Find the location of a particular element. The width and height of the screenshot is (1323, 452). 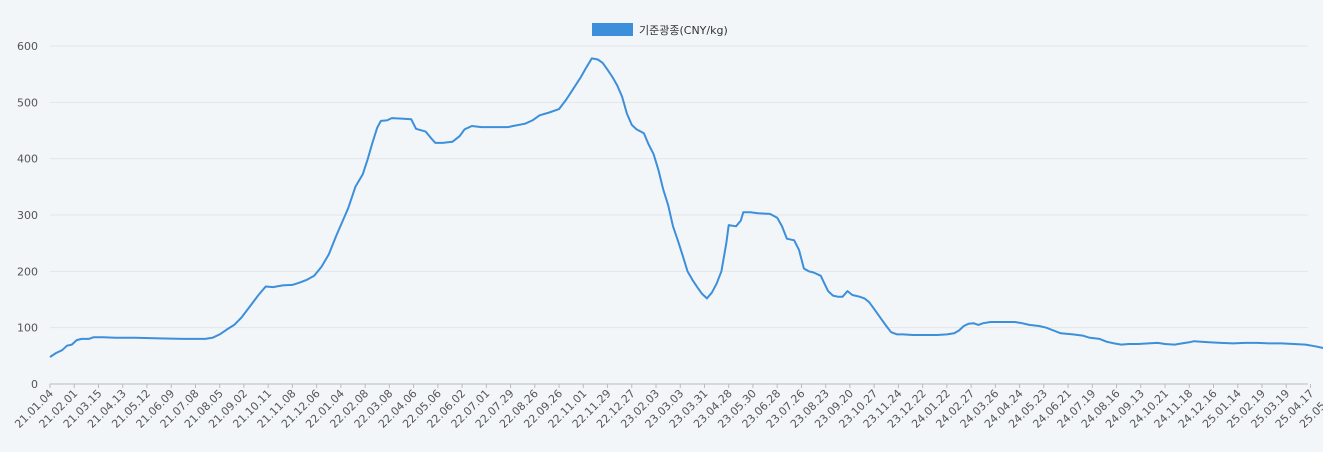

y-tick-label: 300 is located at coordinates (27, 215).